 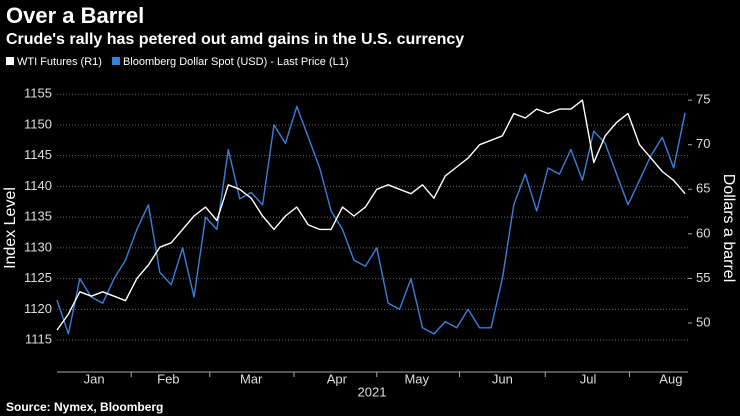 I want to click on legend-label: WTI Futures (R1), so click(x=59, y=62).